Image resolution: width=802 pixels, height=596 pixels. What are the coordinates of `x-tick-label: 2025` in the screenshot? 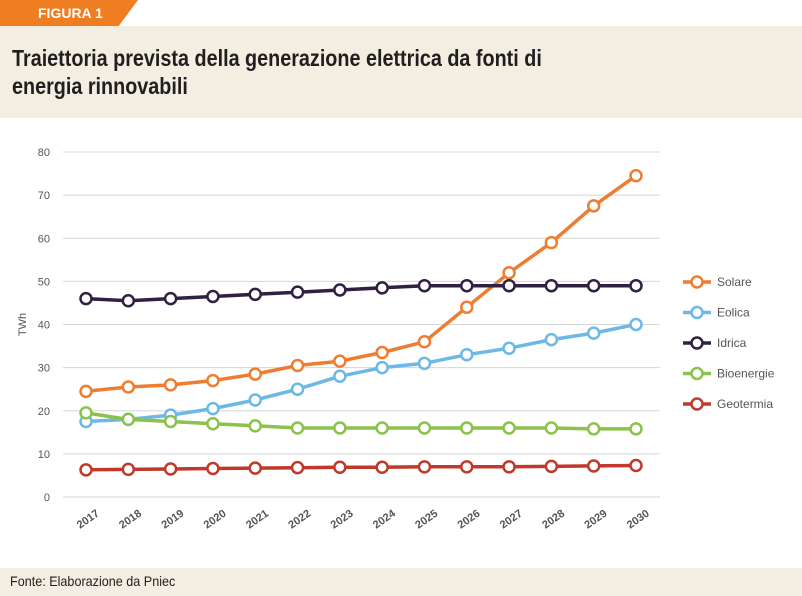 It's located at (426, 520).